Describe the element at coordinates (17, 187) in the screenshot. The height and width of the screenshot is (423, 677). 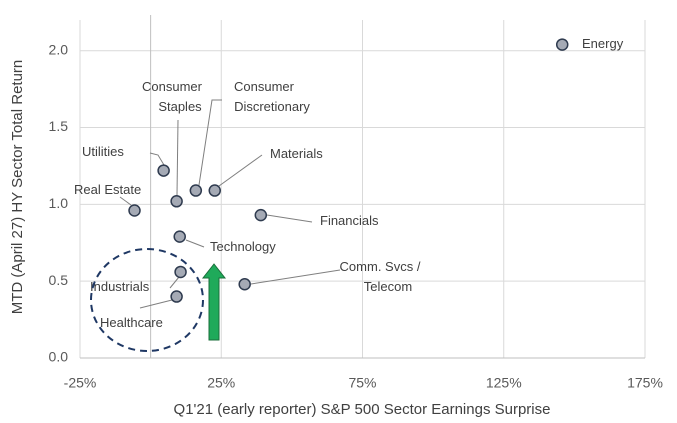
I see `y-axis-title: MTD (April 27) HY Sector Total Return` at that location.